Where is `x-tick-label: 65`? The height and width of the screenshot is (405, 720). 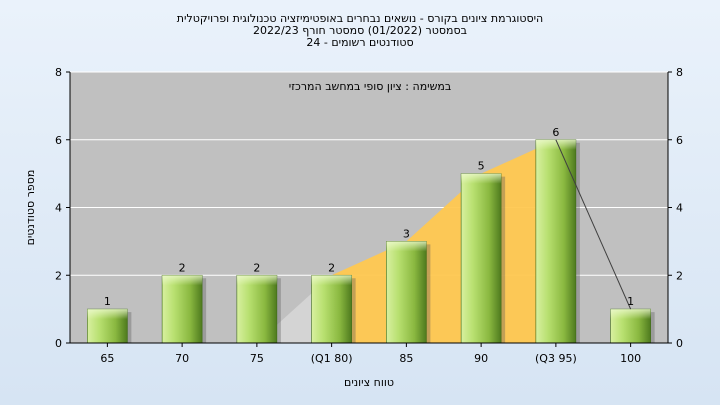
x-tick-label: 65 is located at coordinates (107, 358).